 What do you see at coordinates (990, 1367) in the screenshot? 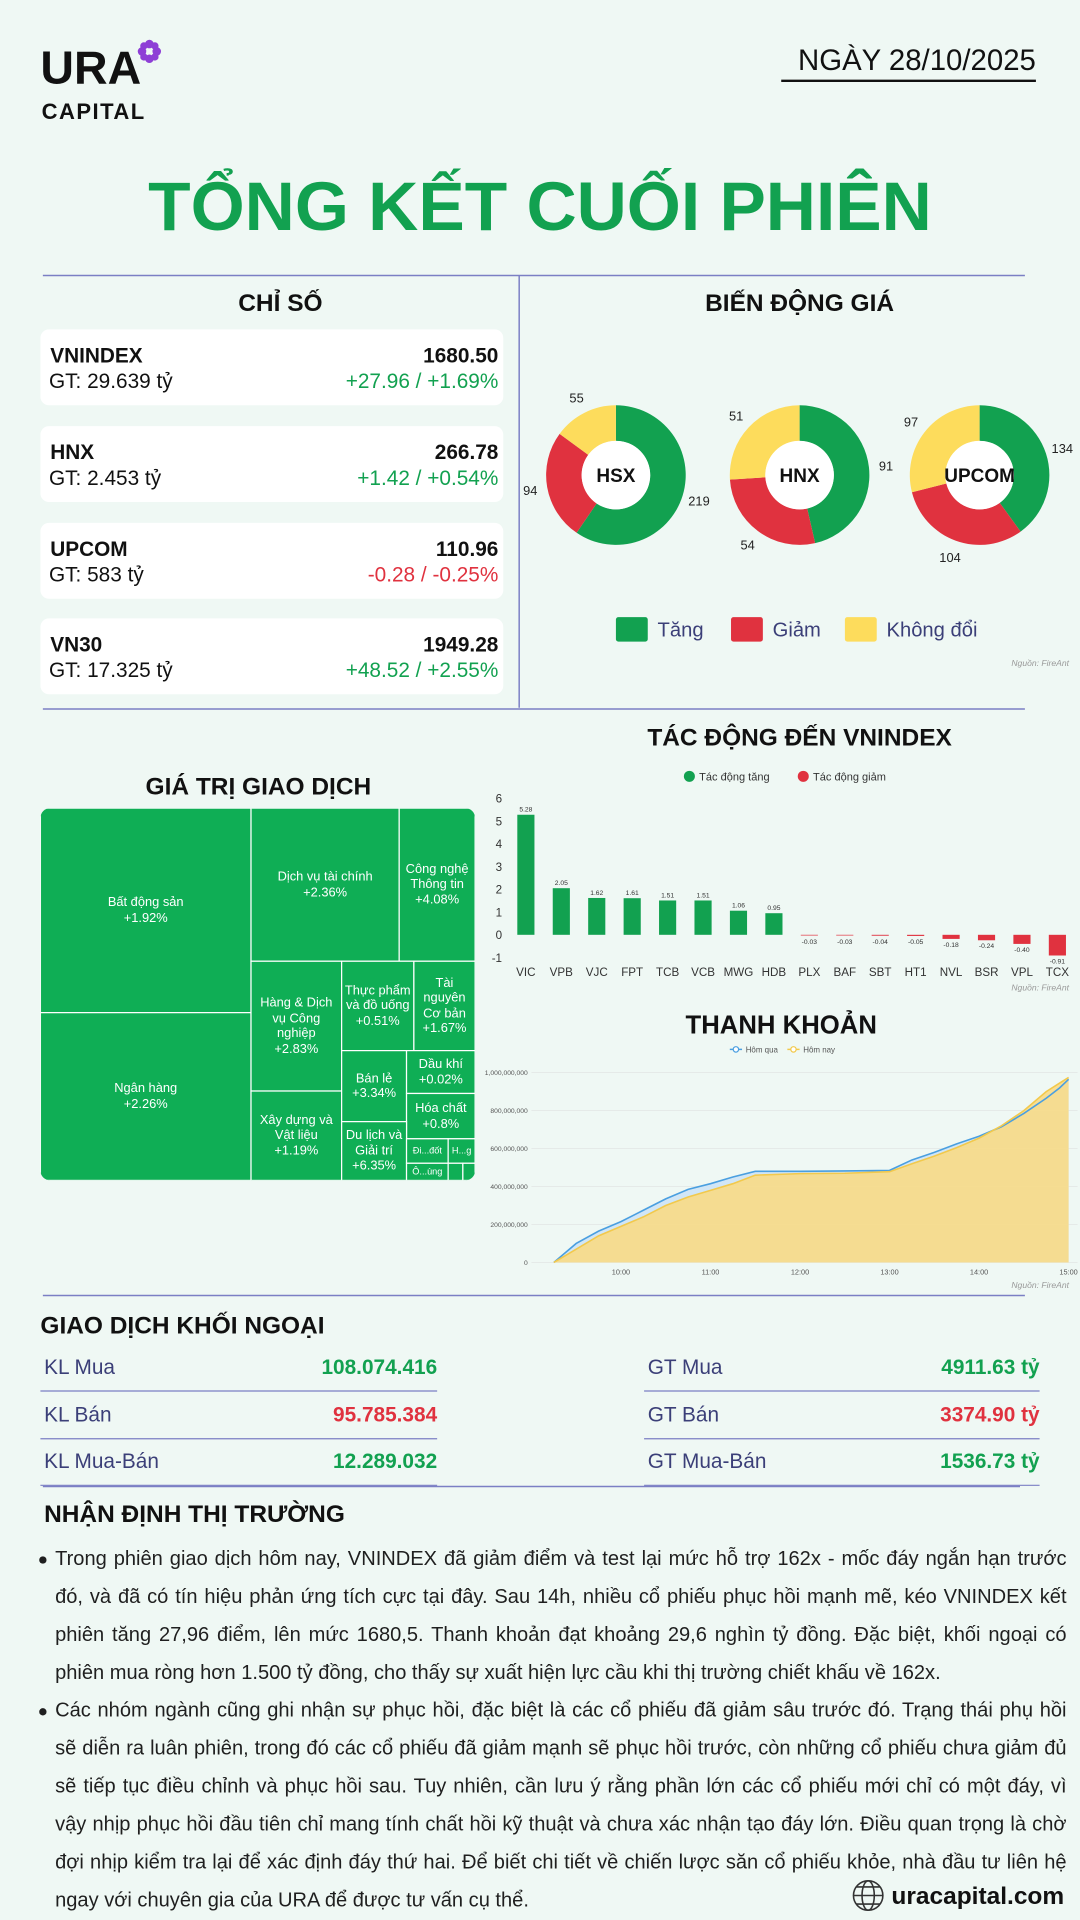
I see `trade-value: 4911.63 tỷ` at bounding box center [990, 1367].